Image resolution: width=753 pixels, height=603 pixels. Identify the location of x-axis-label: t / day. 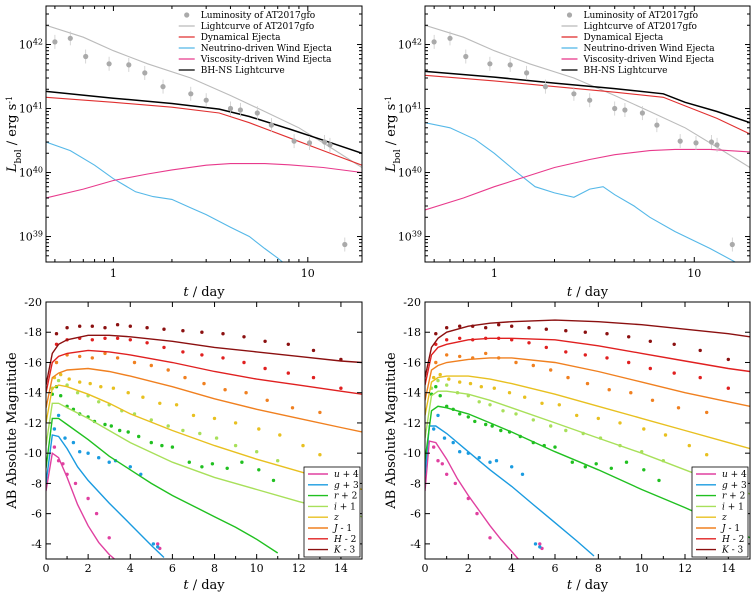
(204, 292).